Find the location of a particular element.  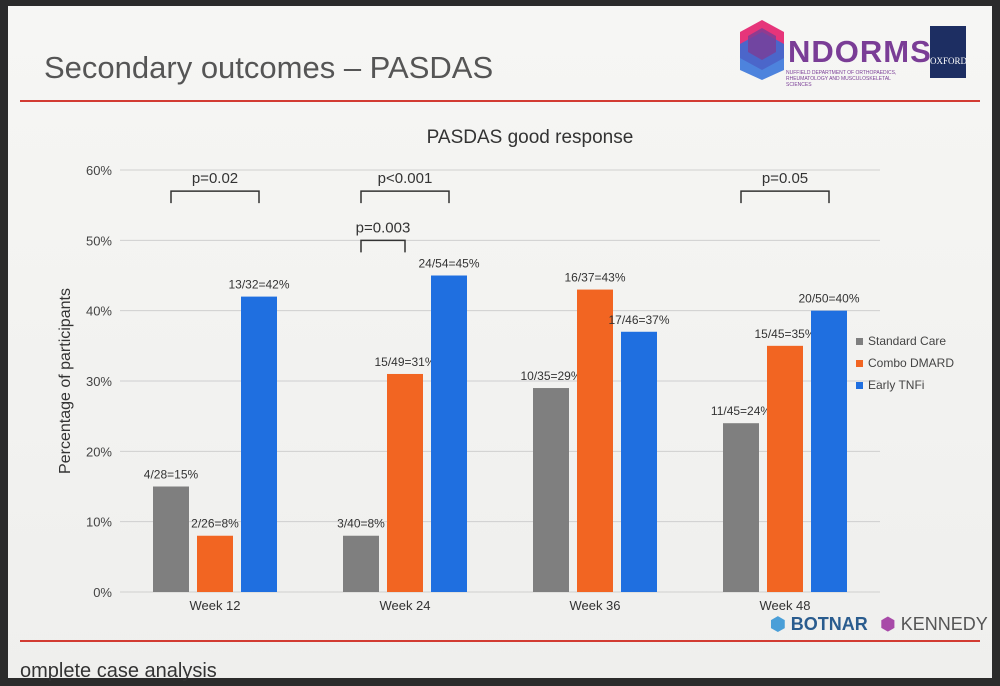

legend-swatch-early-tnfi is located at coordinates (859, 385).